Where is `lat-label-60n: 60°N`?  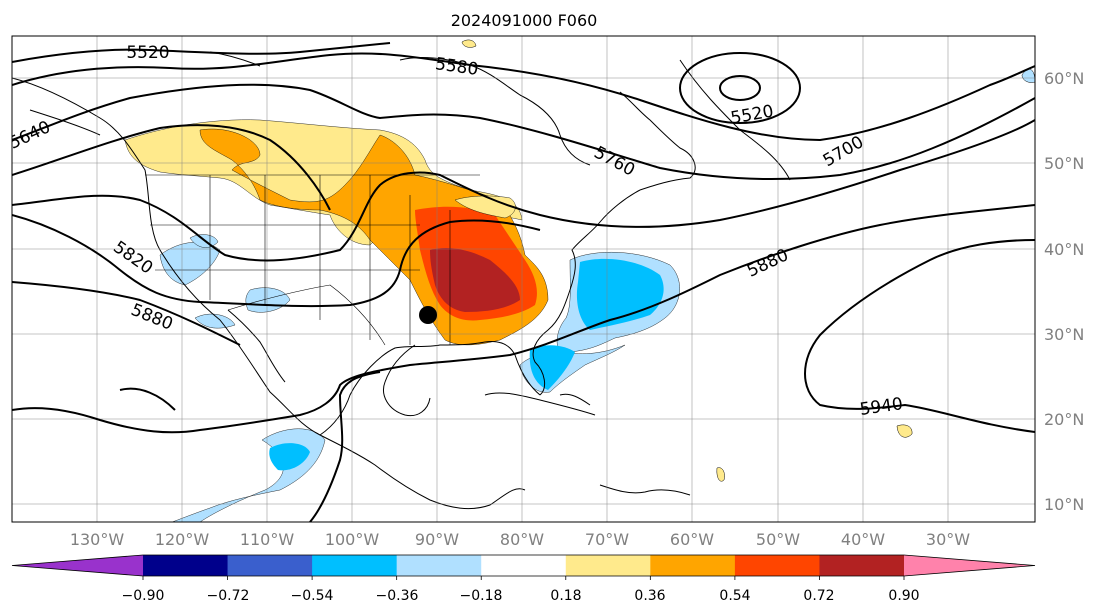
lat-label-60n: 60°N is located at coordinates (1064, 78).